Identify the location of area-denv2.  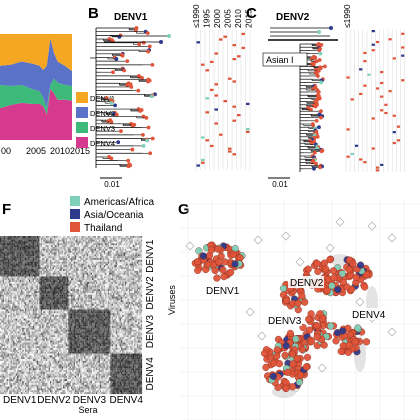
(36, 73).